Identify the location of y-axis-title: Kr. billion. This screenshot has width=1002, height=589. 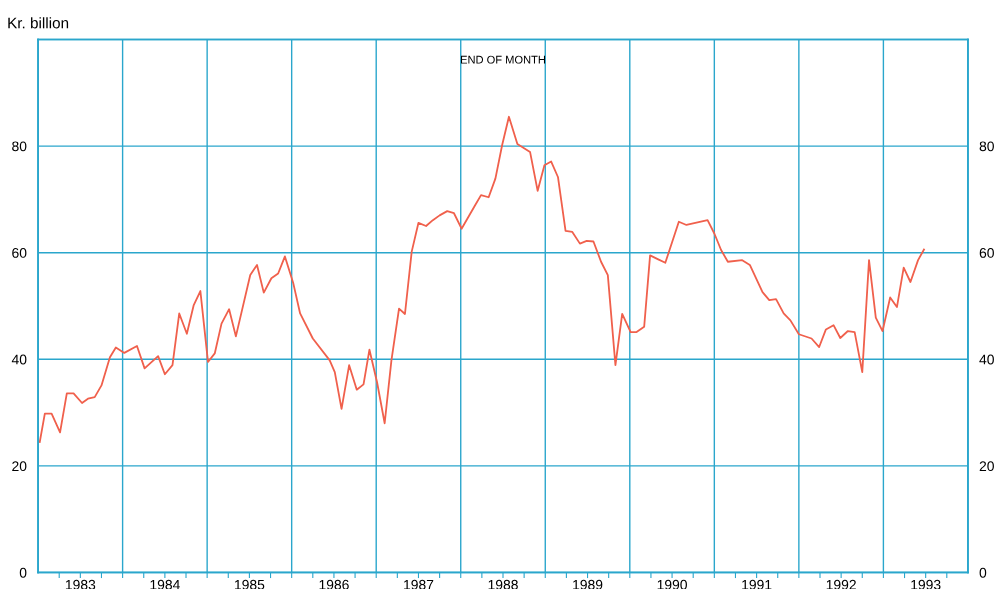
(38, 23).